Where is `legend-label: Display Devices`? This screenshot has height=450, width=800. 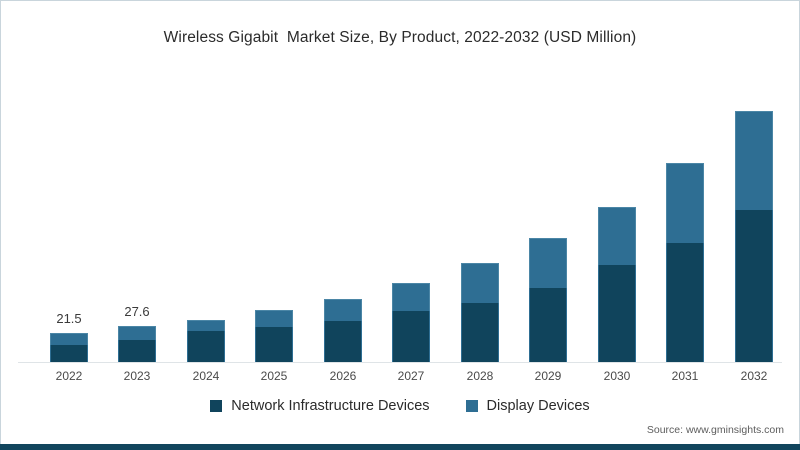
legend-label: Display Devices is located at coordinates (538, 406).